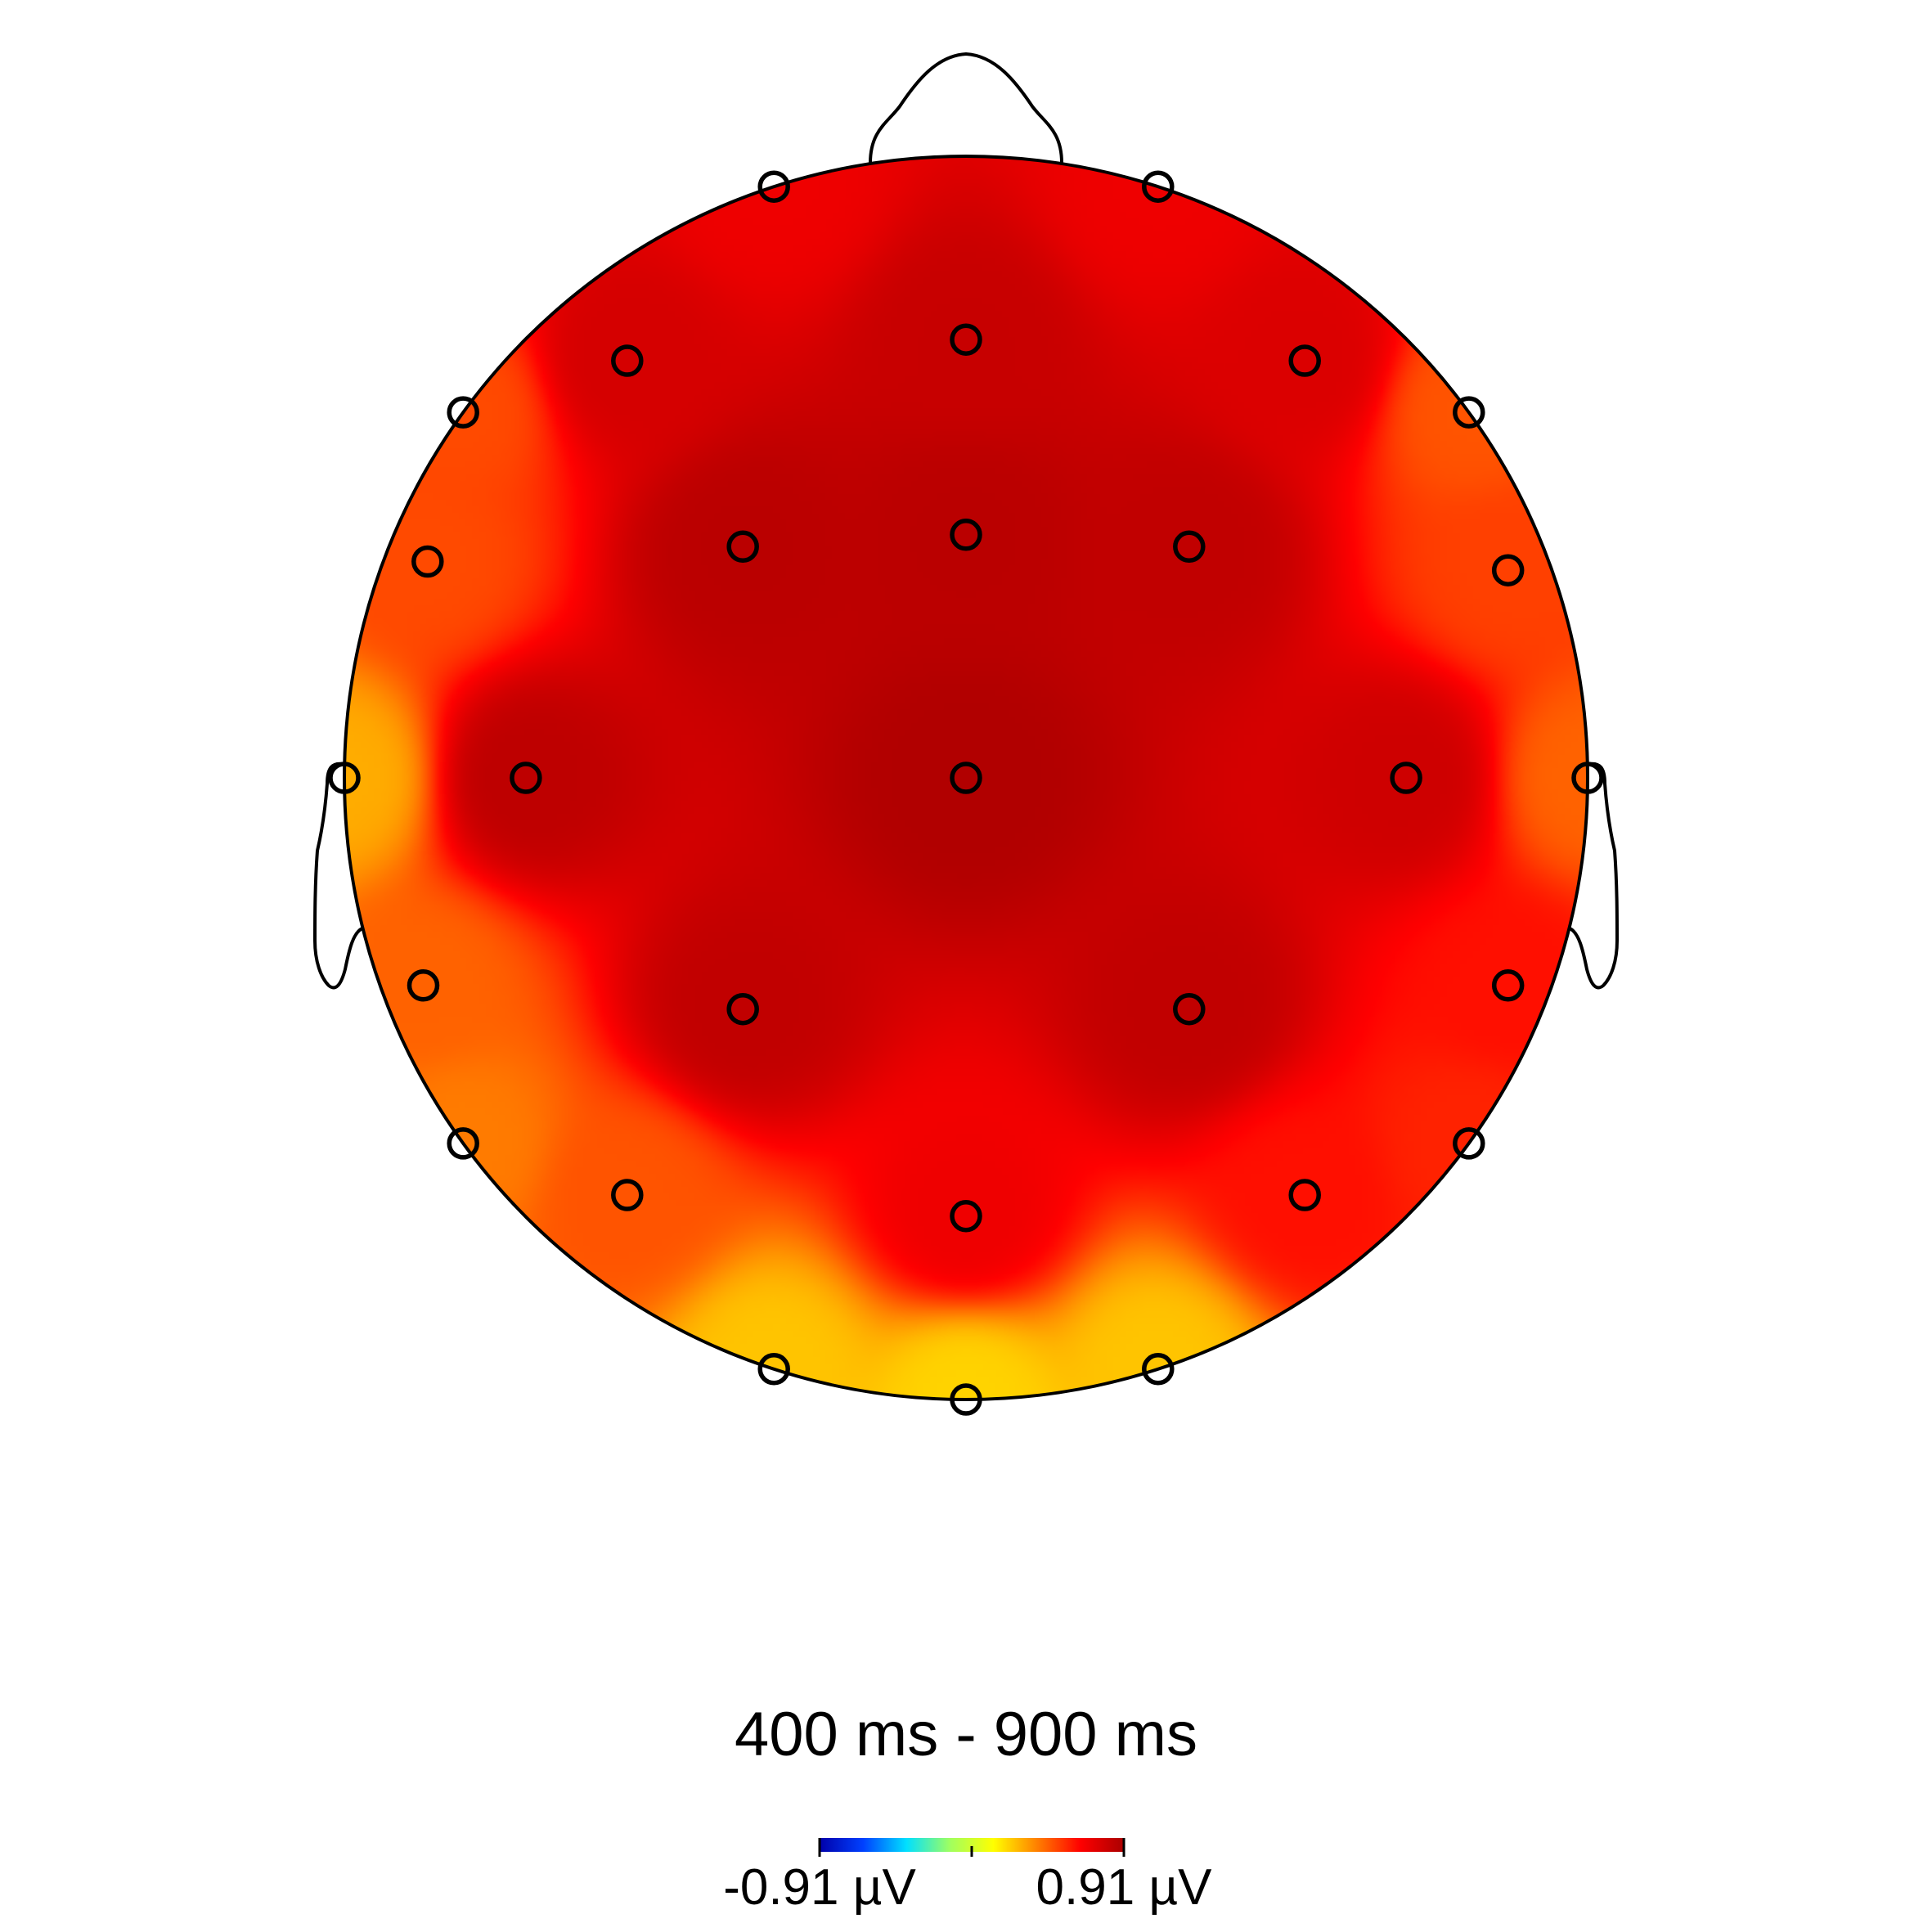  I want to click on colorbar-max-label: 0.91 µV, so click(1124, 1888).